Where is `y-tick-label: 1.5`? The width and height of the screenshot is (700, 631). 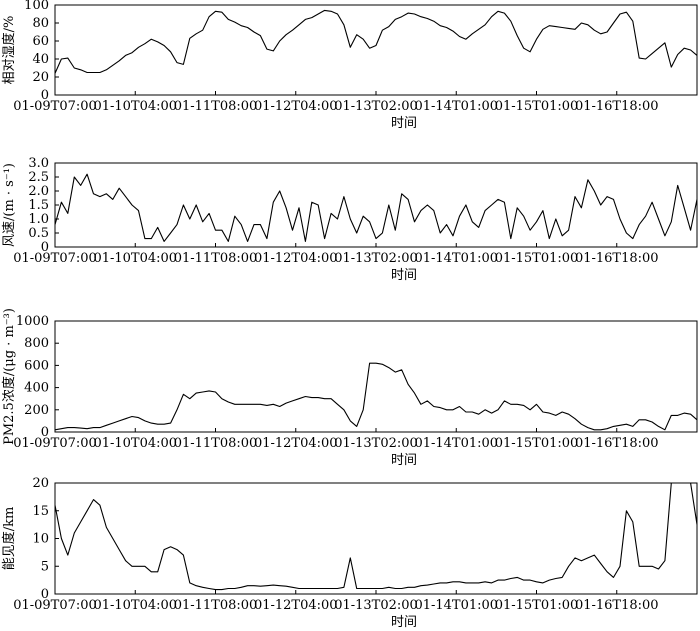
y-tick-label: 1.5 is located at coordinates (38, 205).